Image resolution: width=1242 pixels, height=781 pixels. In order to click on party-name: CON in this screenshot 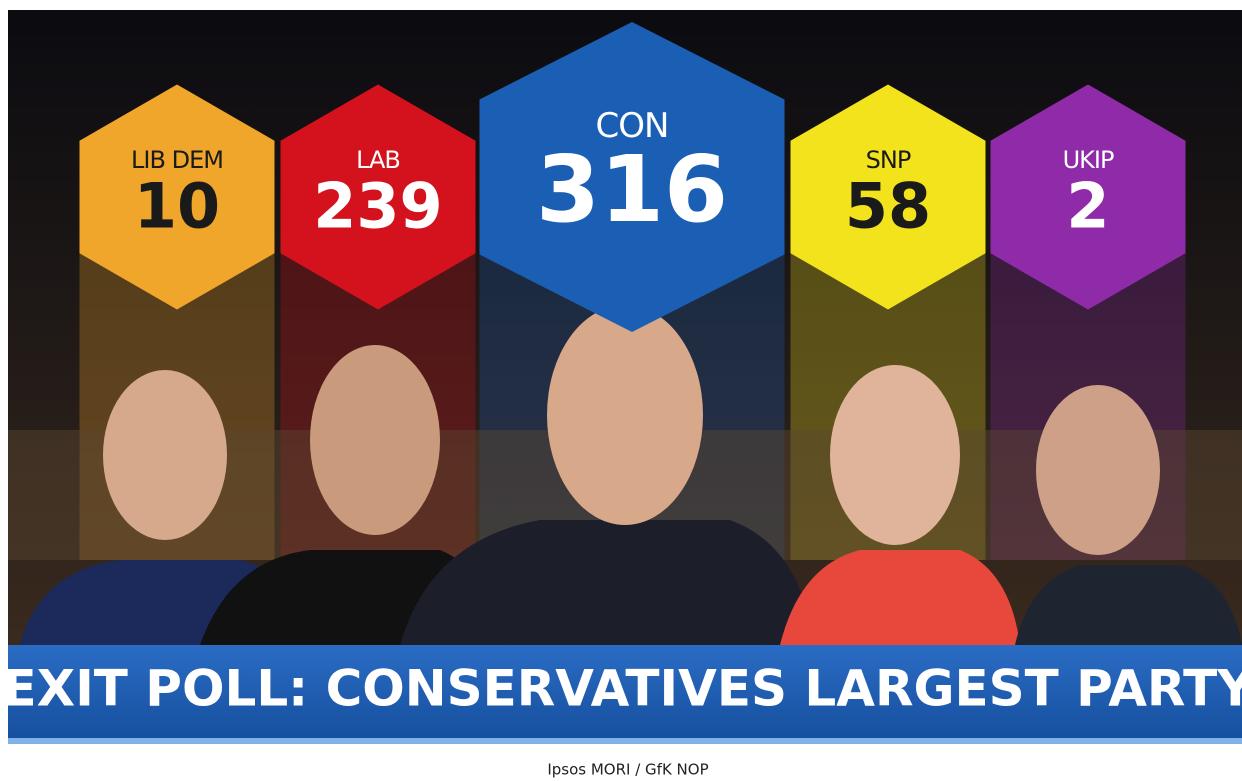, I will do `click(632, 126)`.